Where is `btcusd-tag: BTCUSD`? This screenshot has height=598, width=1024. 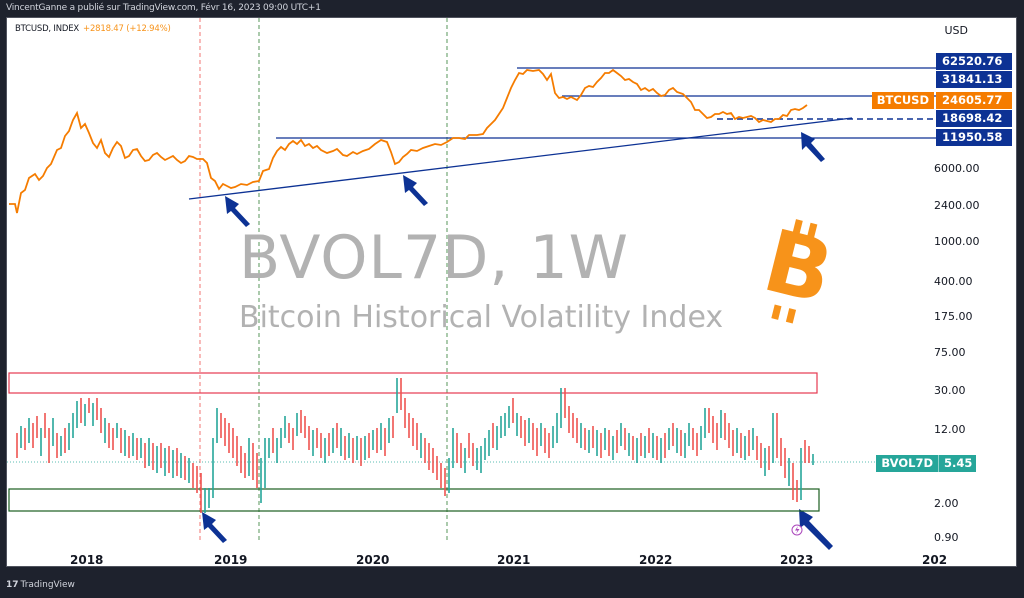
btcusd-tag: BTCUSD is located at coordinates (902, 100).